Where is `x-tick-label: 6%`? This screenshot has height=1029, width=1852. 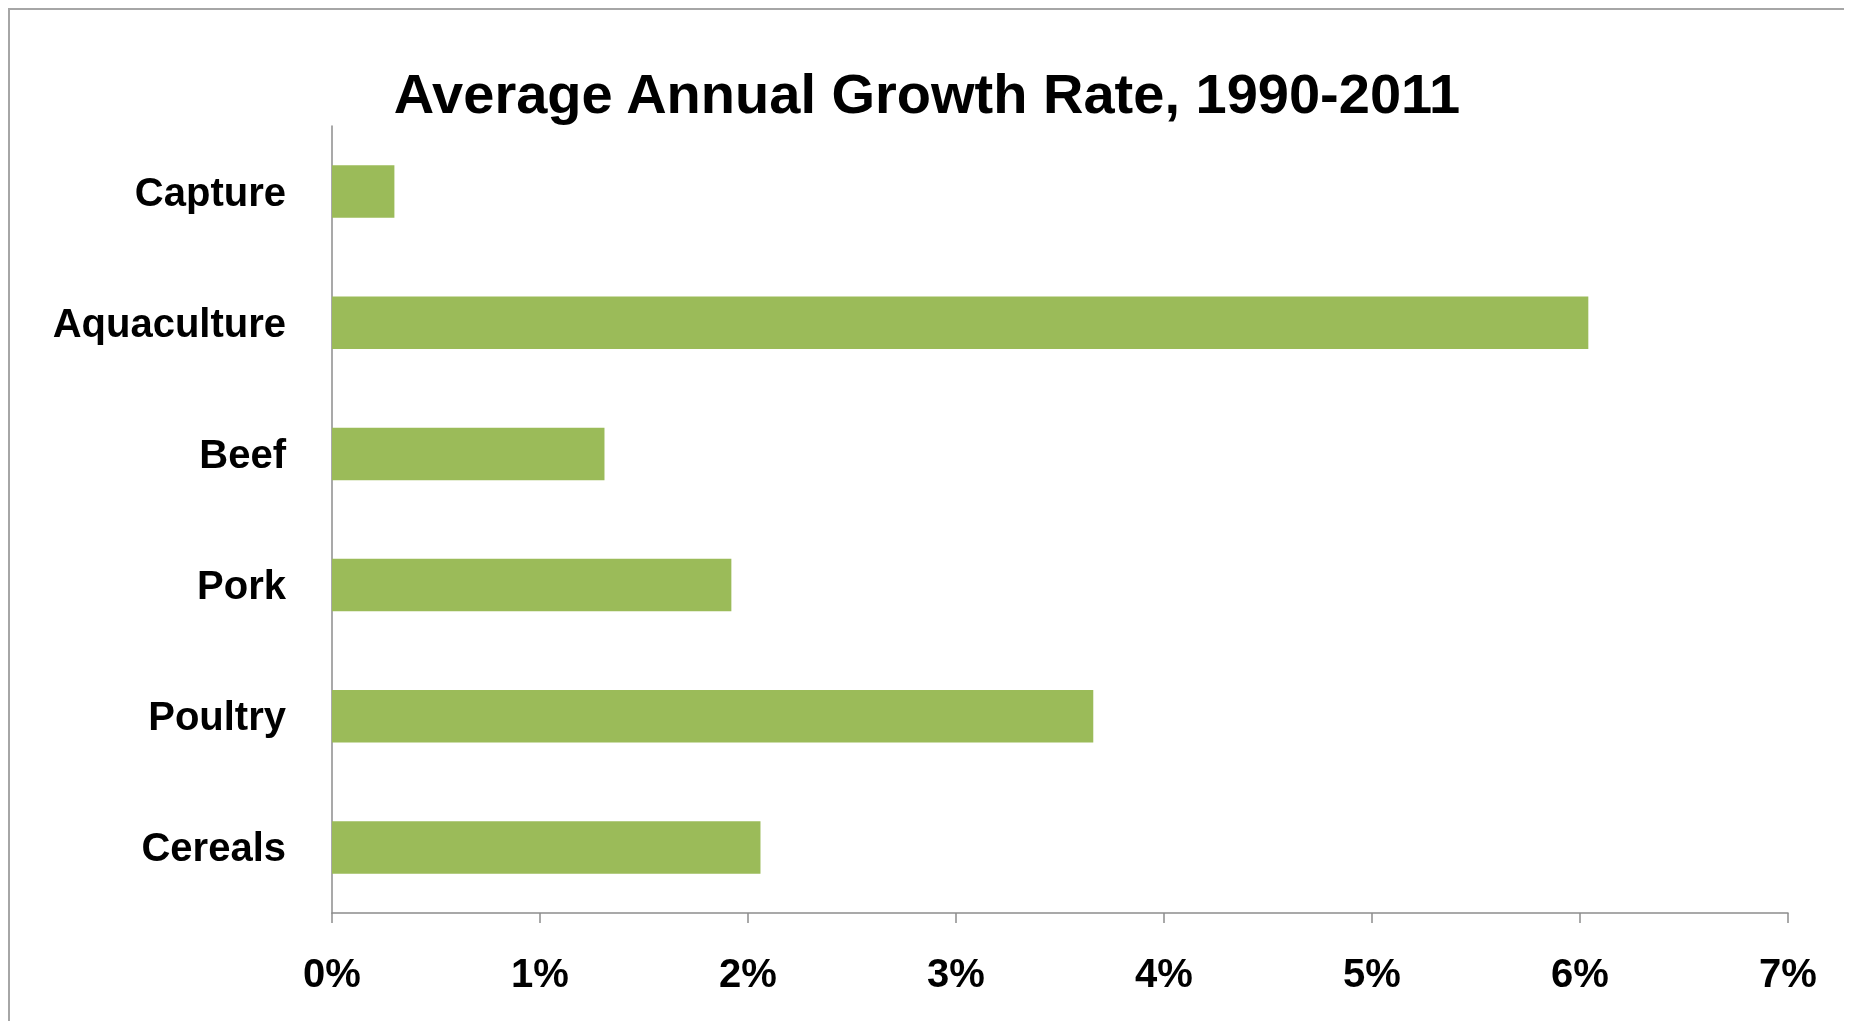 x-tick-label: 6% is located at coordinates (1580, 973).